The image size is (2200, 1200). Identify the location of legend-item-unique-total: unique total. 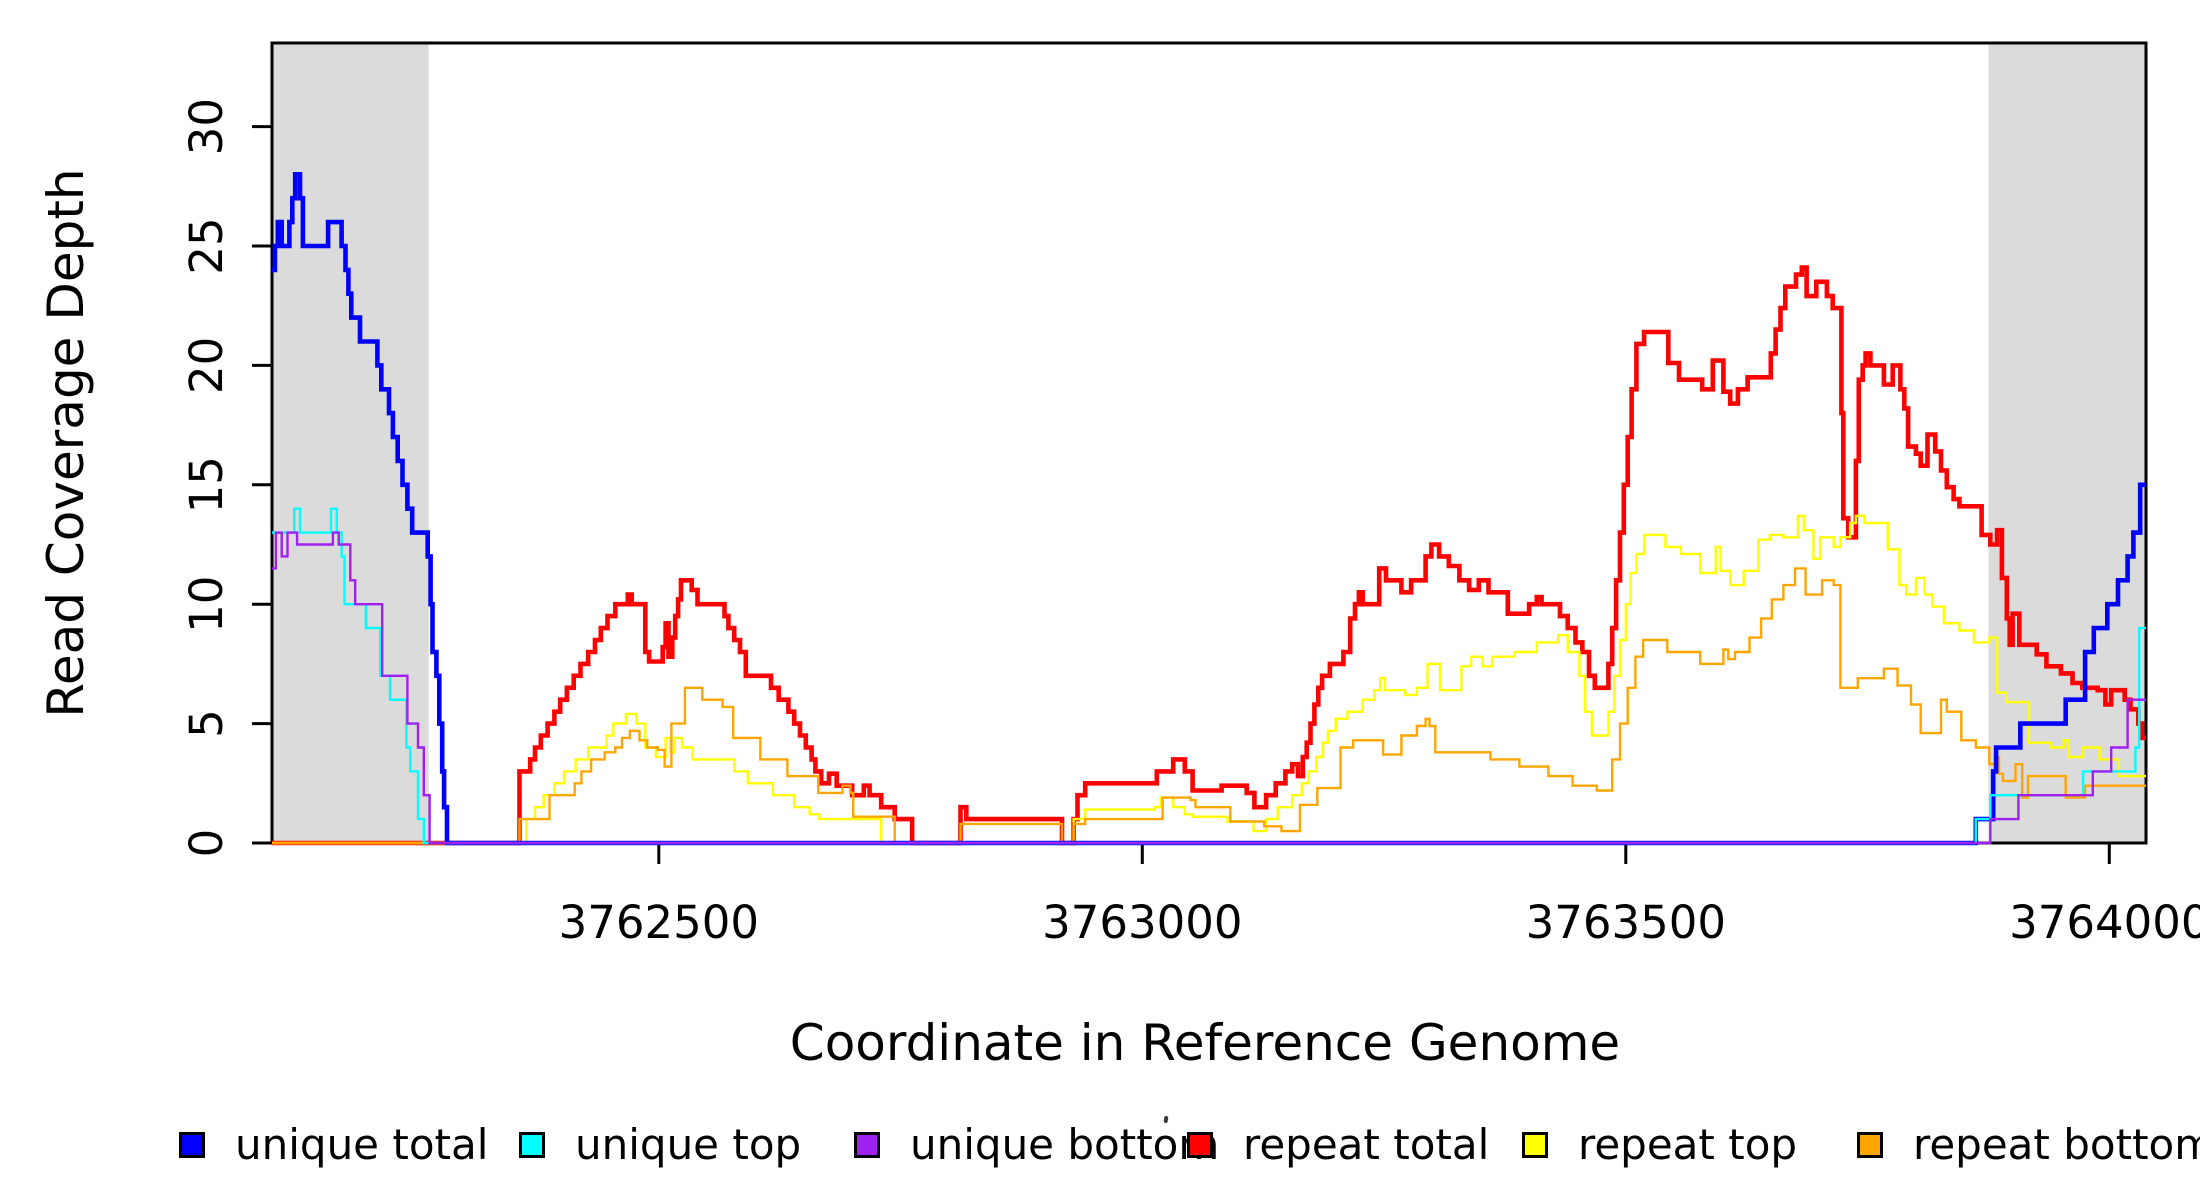
(334, 1144).